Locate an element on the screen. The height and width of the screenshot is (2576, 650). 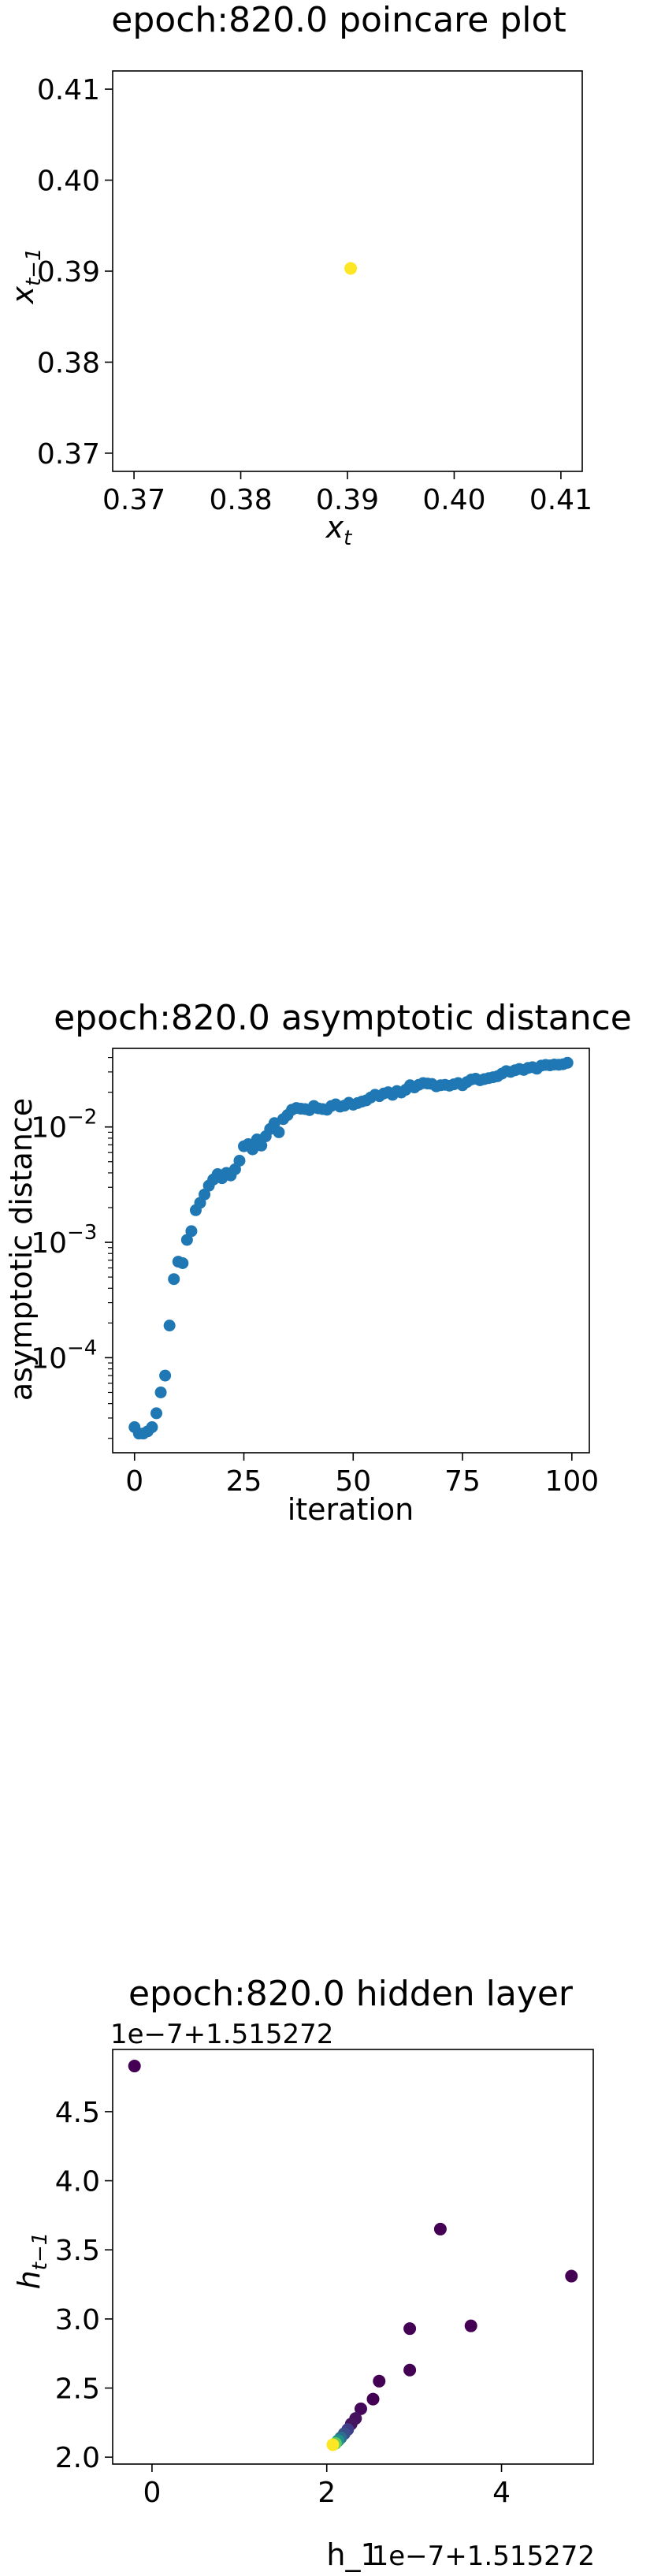
y-axis-label: asymptotic distance is located at coordinates (21, 1249).